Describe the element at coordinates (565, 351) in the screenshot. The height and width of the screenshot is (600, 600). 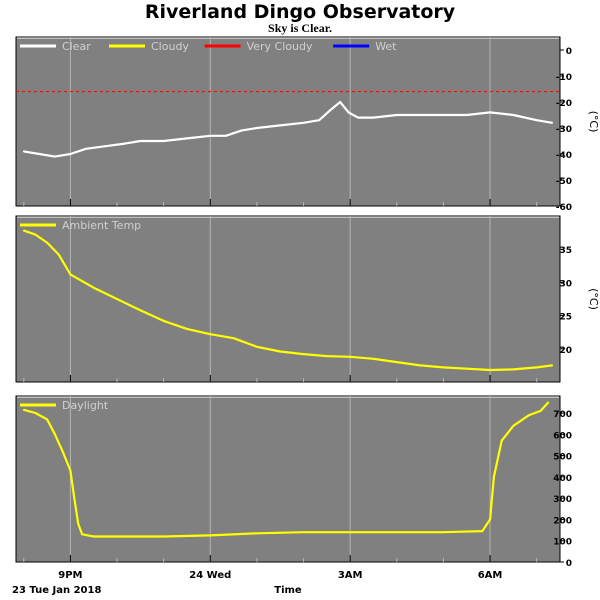
I see `y-tick-label: 20` at that location.